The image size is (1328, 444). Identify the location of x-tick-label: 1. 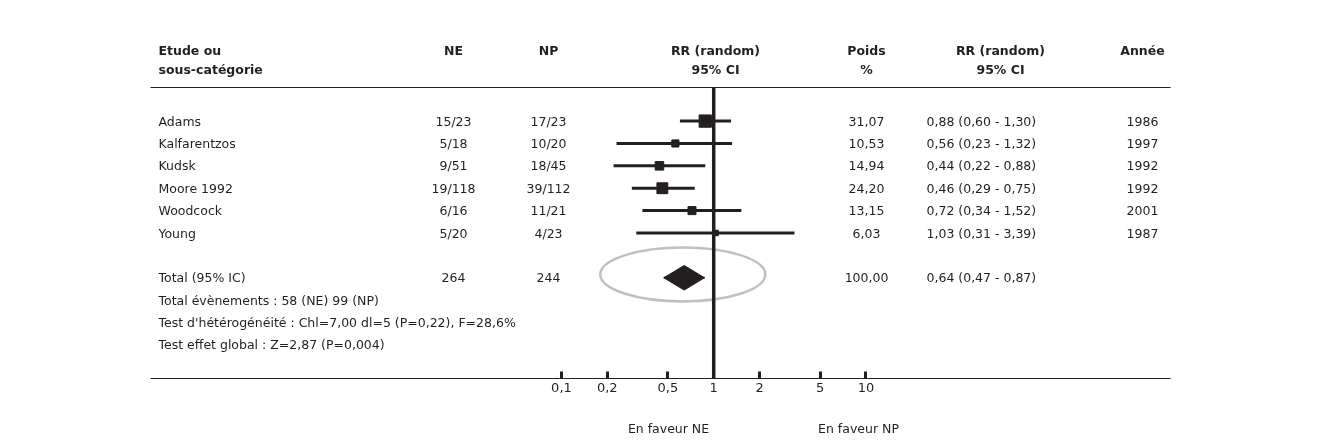
(713, 387).